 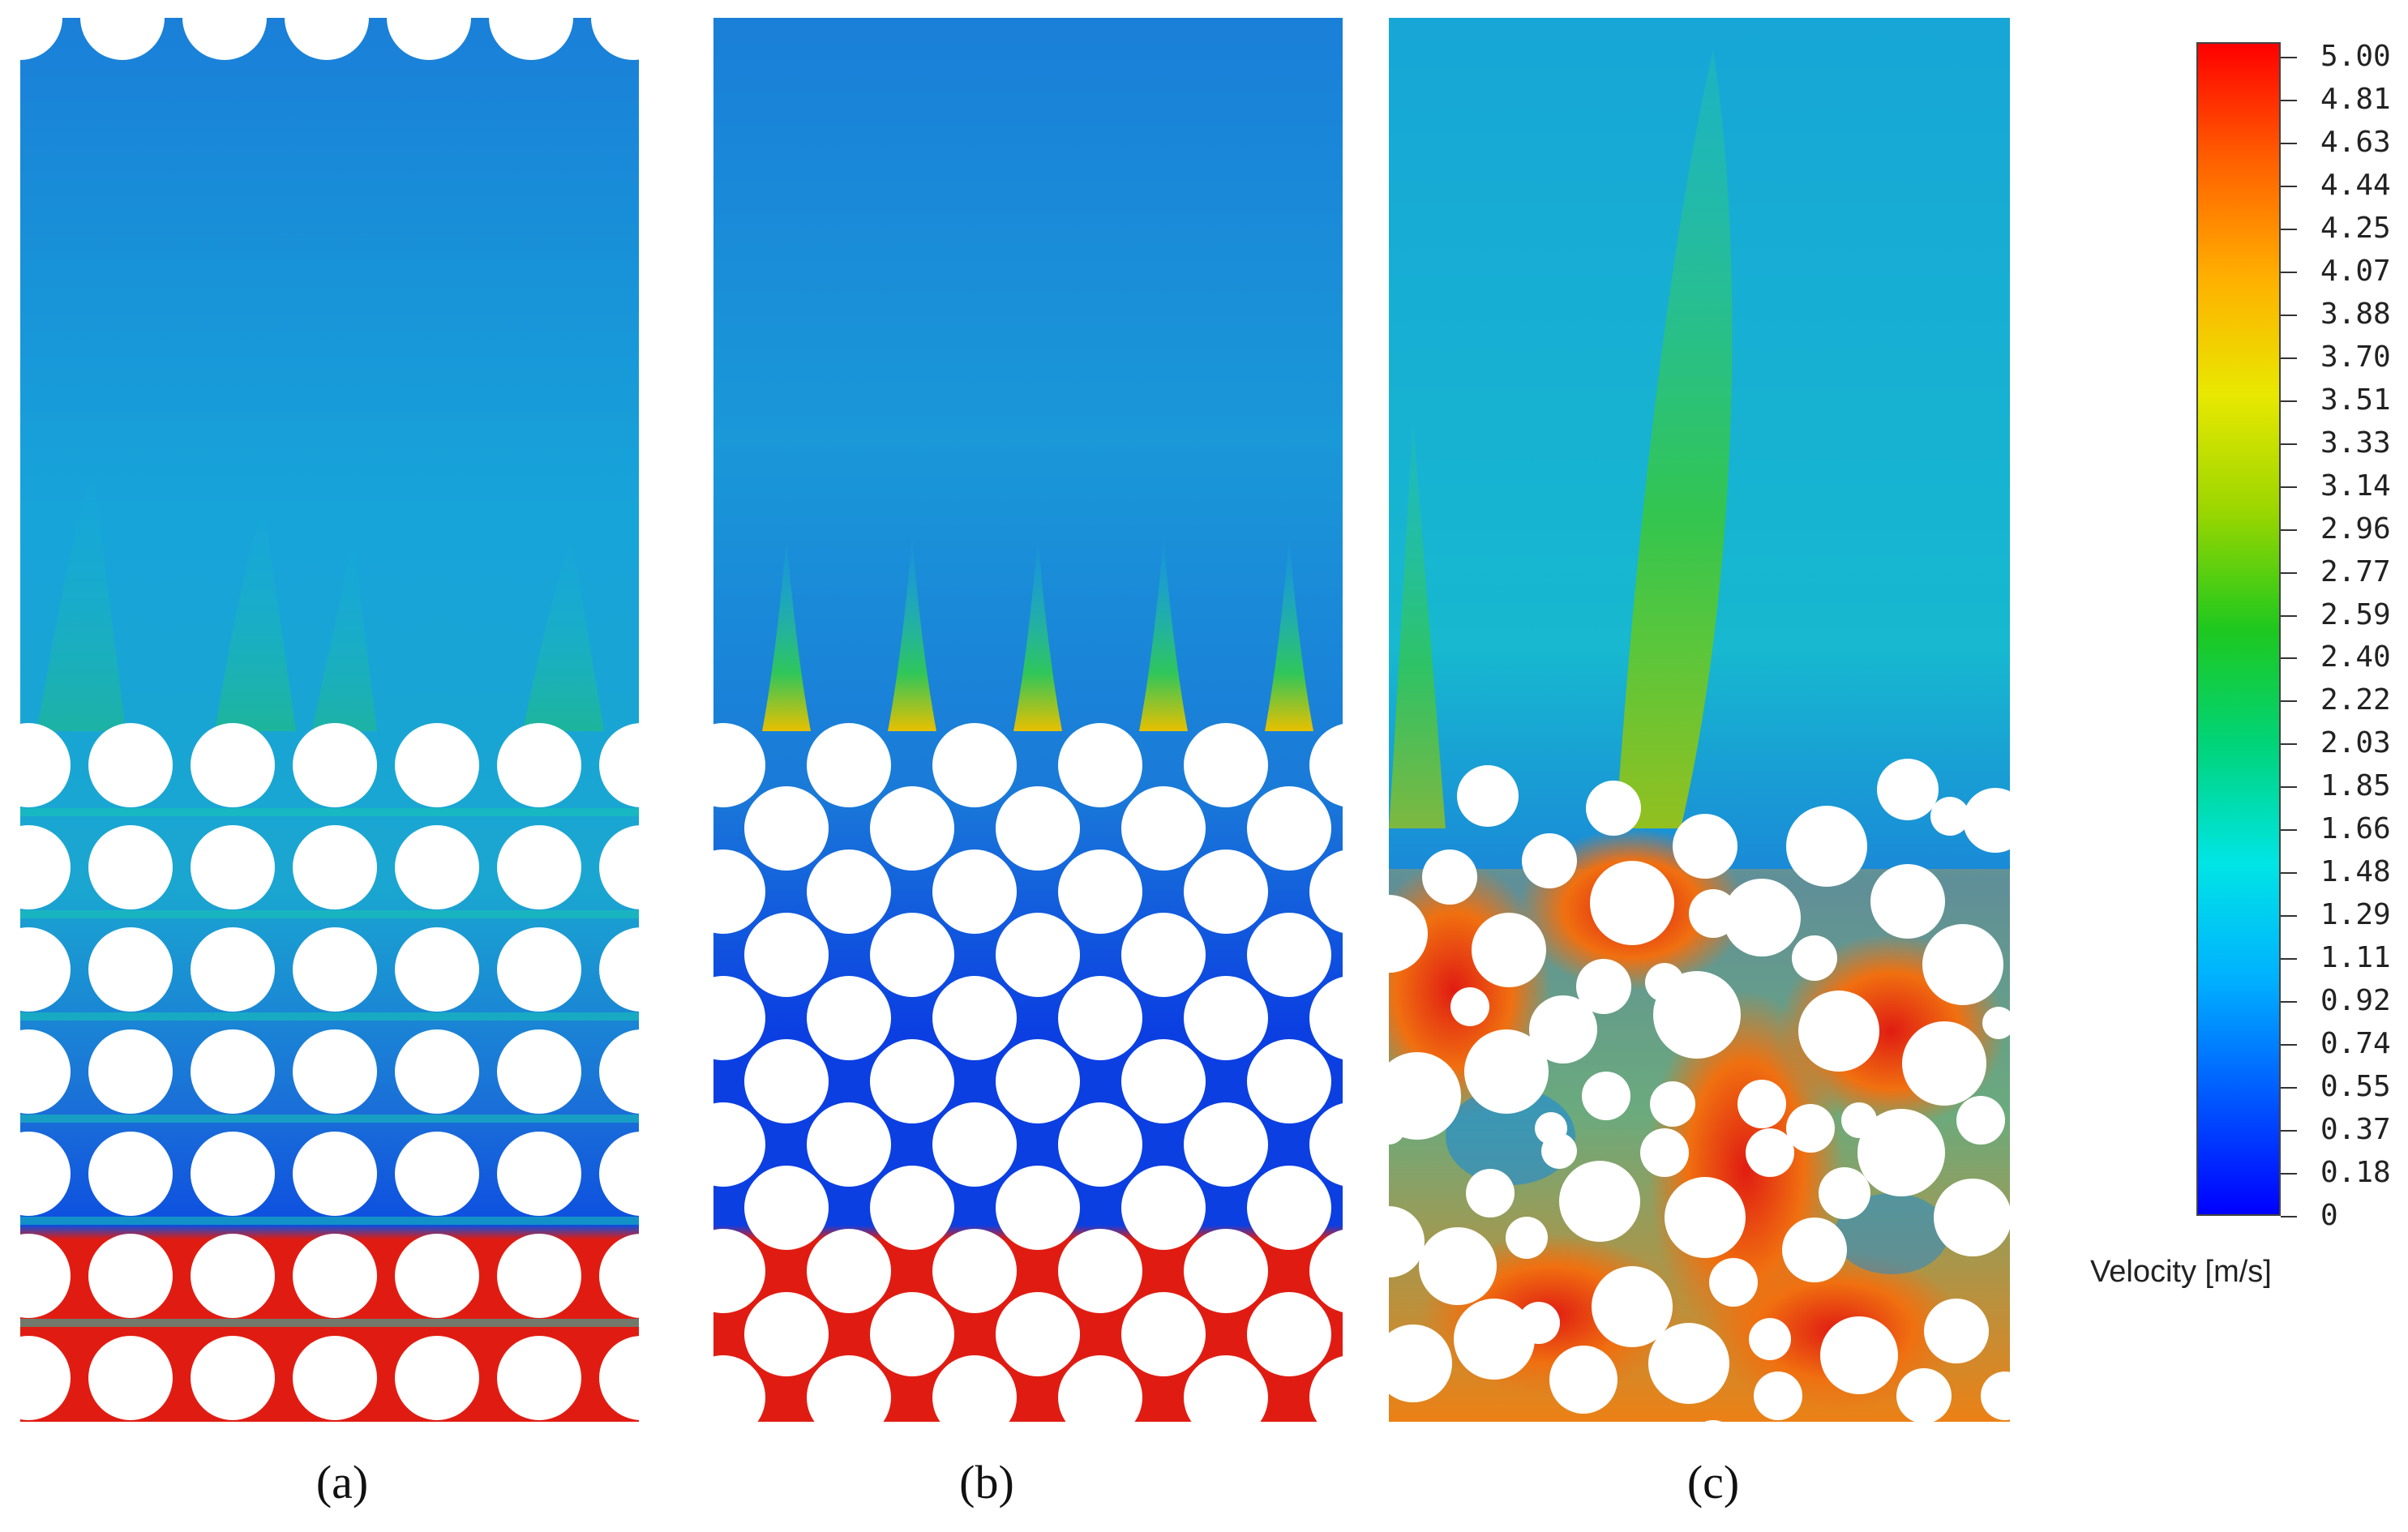 What do you see at coordinates (2355, 700) in the screenshot?
I see `colorbar-tick-label: 2.22` at bounding box center [2355, 700].